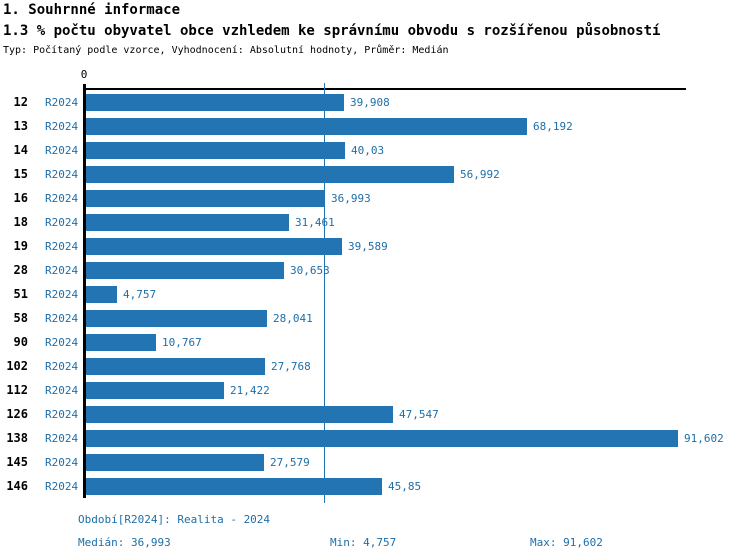  What do you see at coordinates (375, 270) in the screenshot?
I see `chart-row: 28 R2024 30,653` at bounding box center [375, 270].